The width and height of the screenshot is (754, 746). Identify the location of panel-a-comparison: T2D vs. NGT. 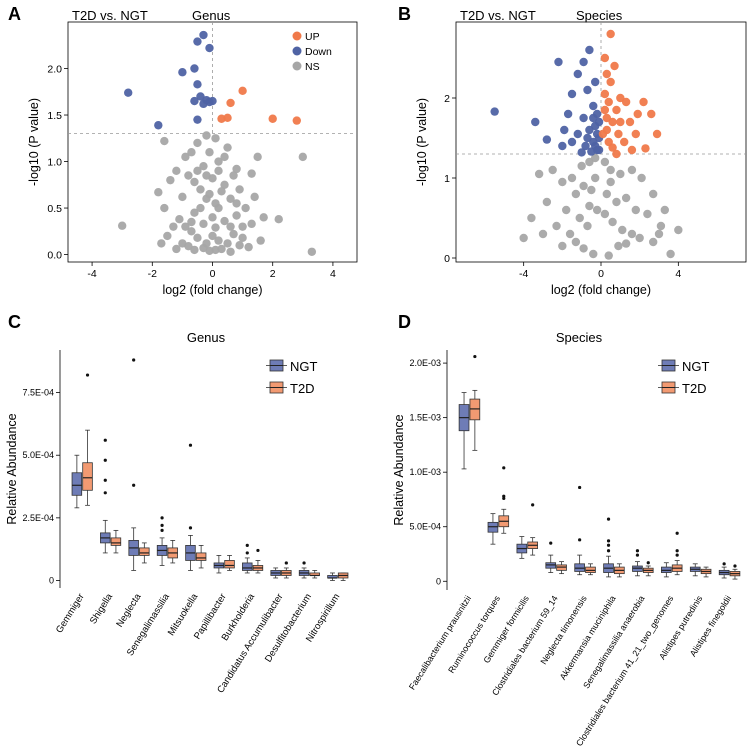
(110, 15).